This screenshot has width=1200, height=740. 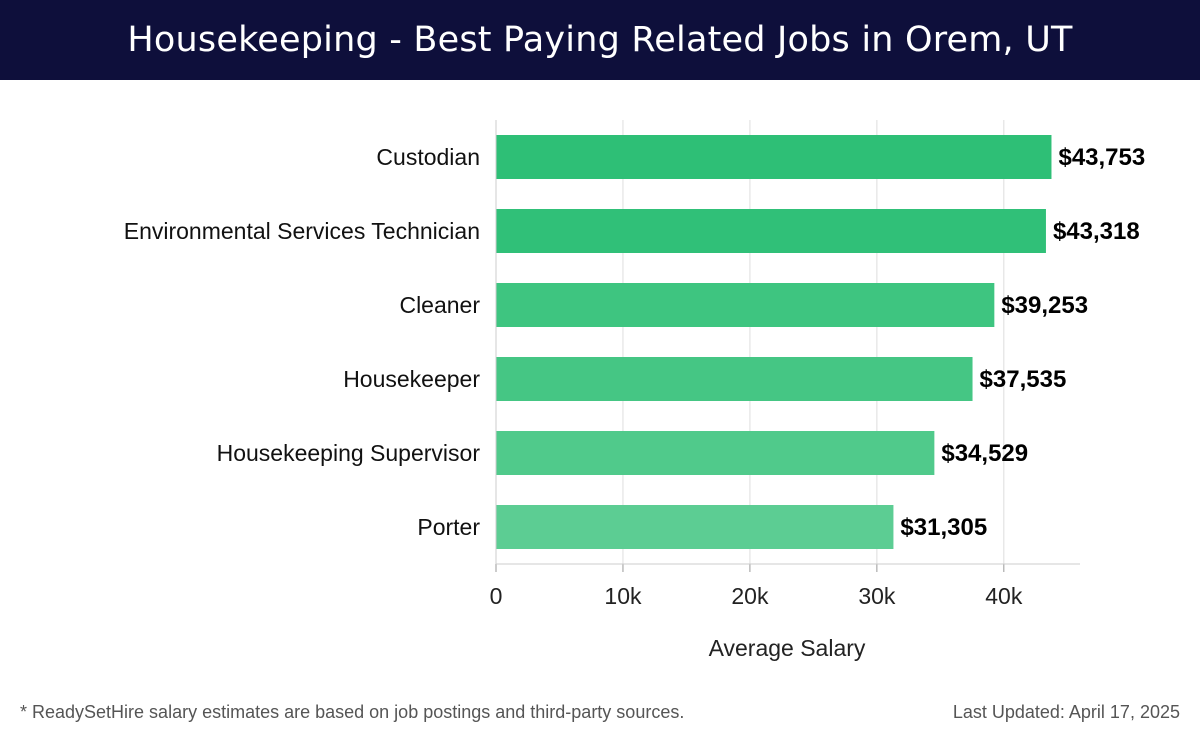 What do you see at coordinates (448, 527) in the screenshot?
I see `category-label: Porter` at bounding box center [448, 527].